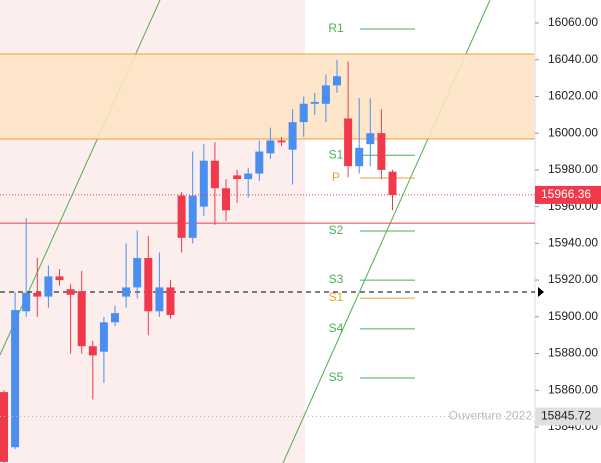 This screenshot has width=601, height=463. What do you see at coordinates (336, 377) in the screenshot?
I see `pivot-label: S5` at bounding box center [336, 377].